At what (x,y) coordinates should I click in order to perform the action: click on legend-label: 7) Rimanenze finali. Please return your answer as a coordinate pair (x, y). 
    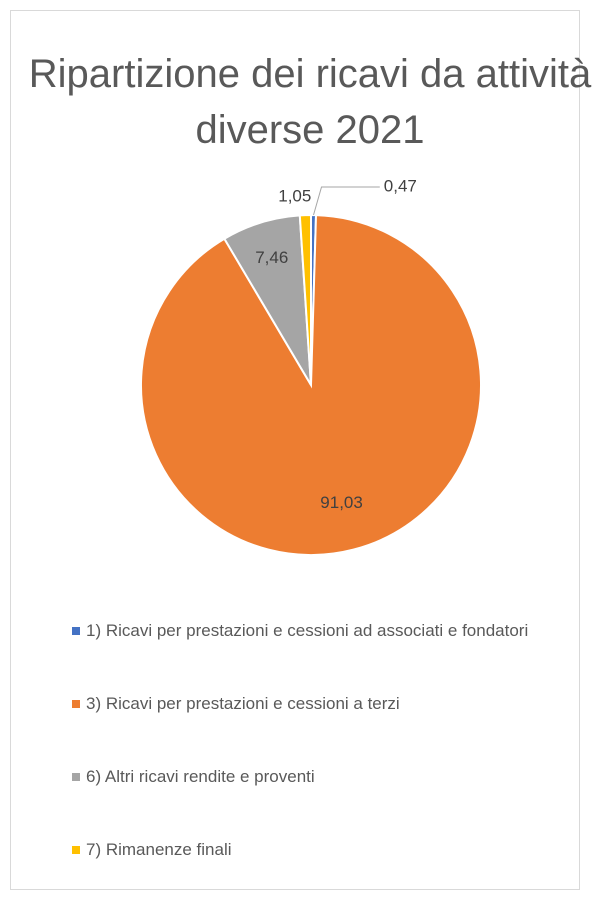
    Looking at the image, I should click on (159, 849).